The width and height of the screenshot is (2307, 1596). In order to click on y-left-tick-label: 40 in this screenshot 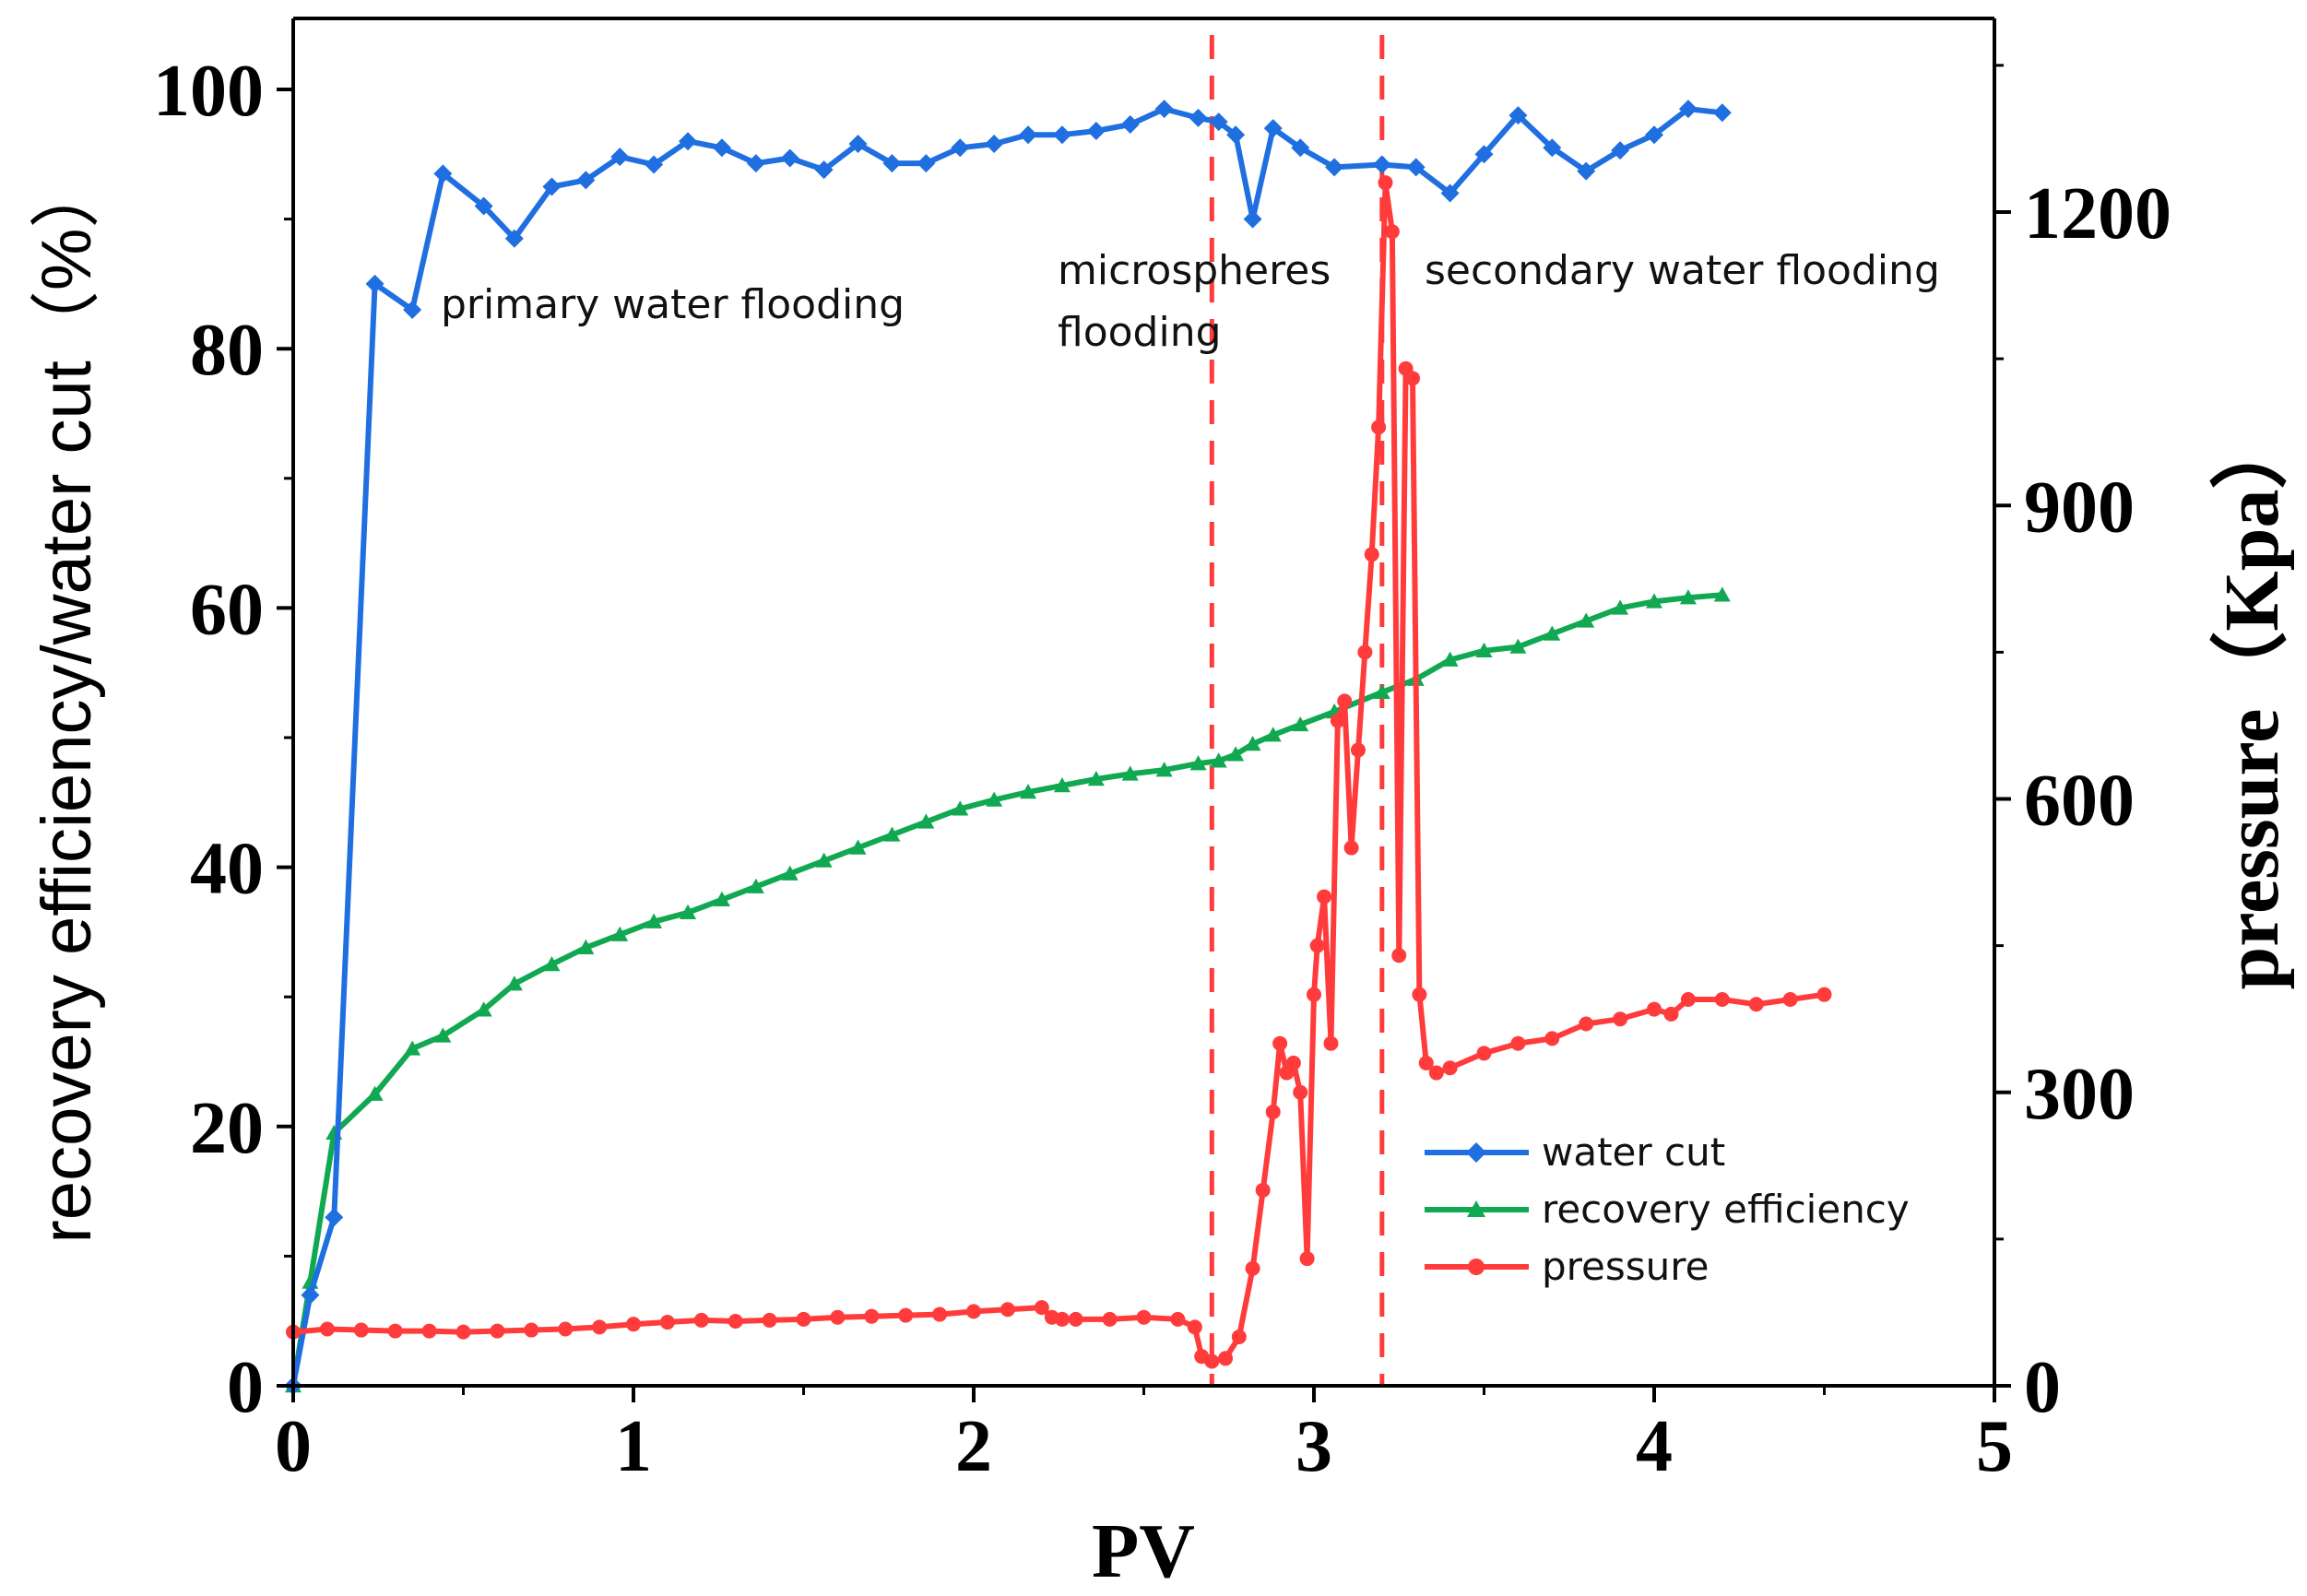, I will do `click(227, 869)`.